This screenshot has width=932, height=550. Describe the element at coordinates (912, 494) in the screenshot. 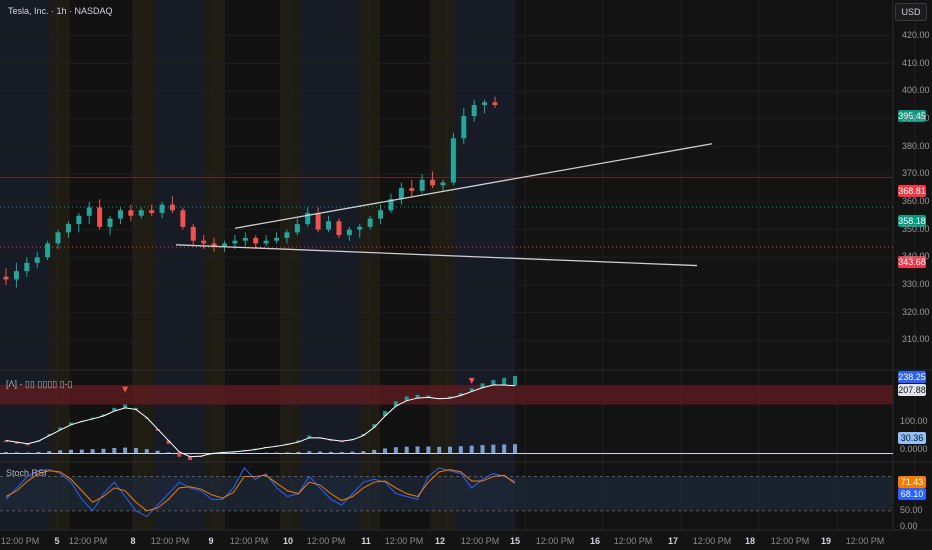

I see `stoch-d-tag: 68.10` at that location.